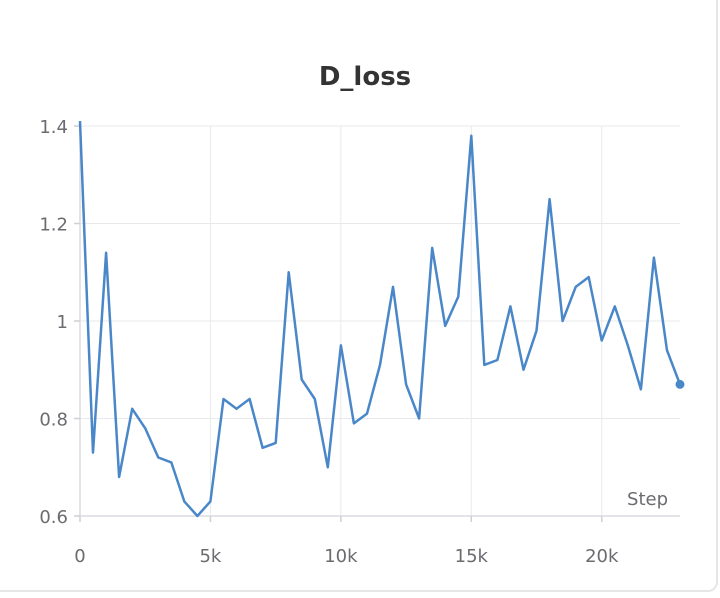 The height and width of the screenshot is (598, 720). Describe the element at coordinates (53, 420) in the screenshot. I see `y-tick-label: 0.8` at that location.